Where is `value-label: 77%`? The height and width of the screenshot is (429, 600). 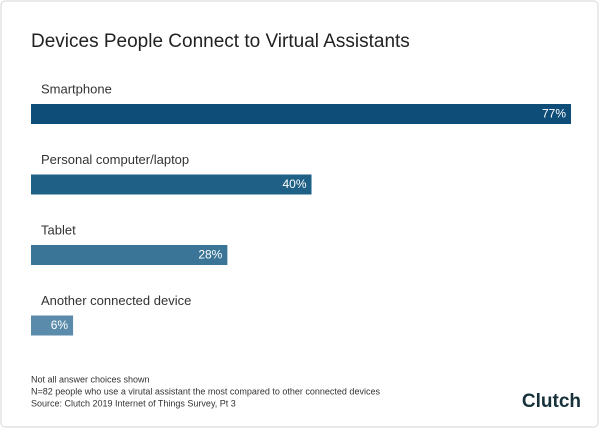
value-label: 77% is located at coordinates (554, 114).